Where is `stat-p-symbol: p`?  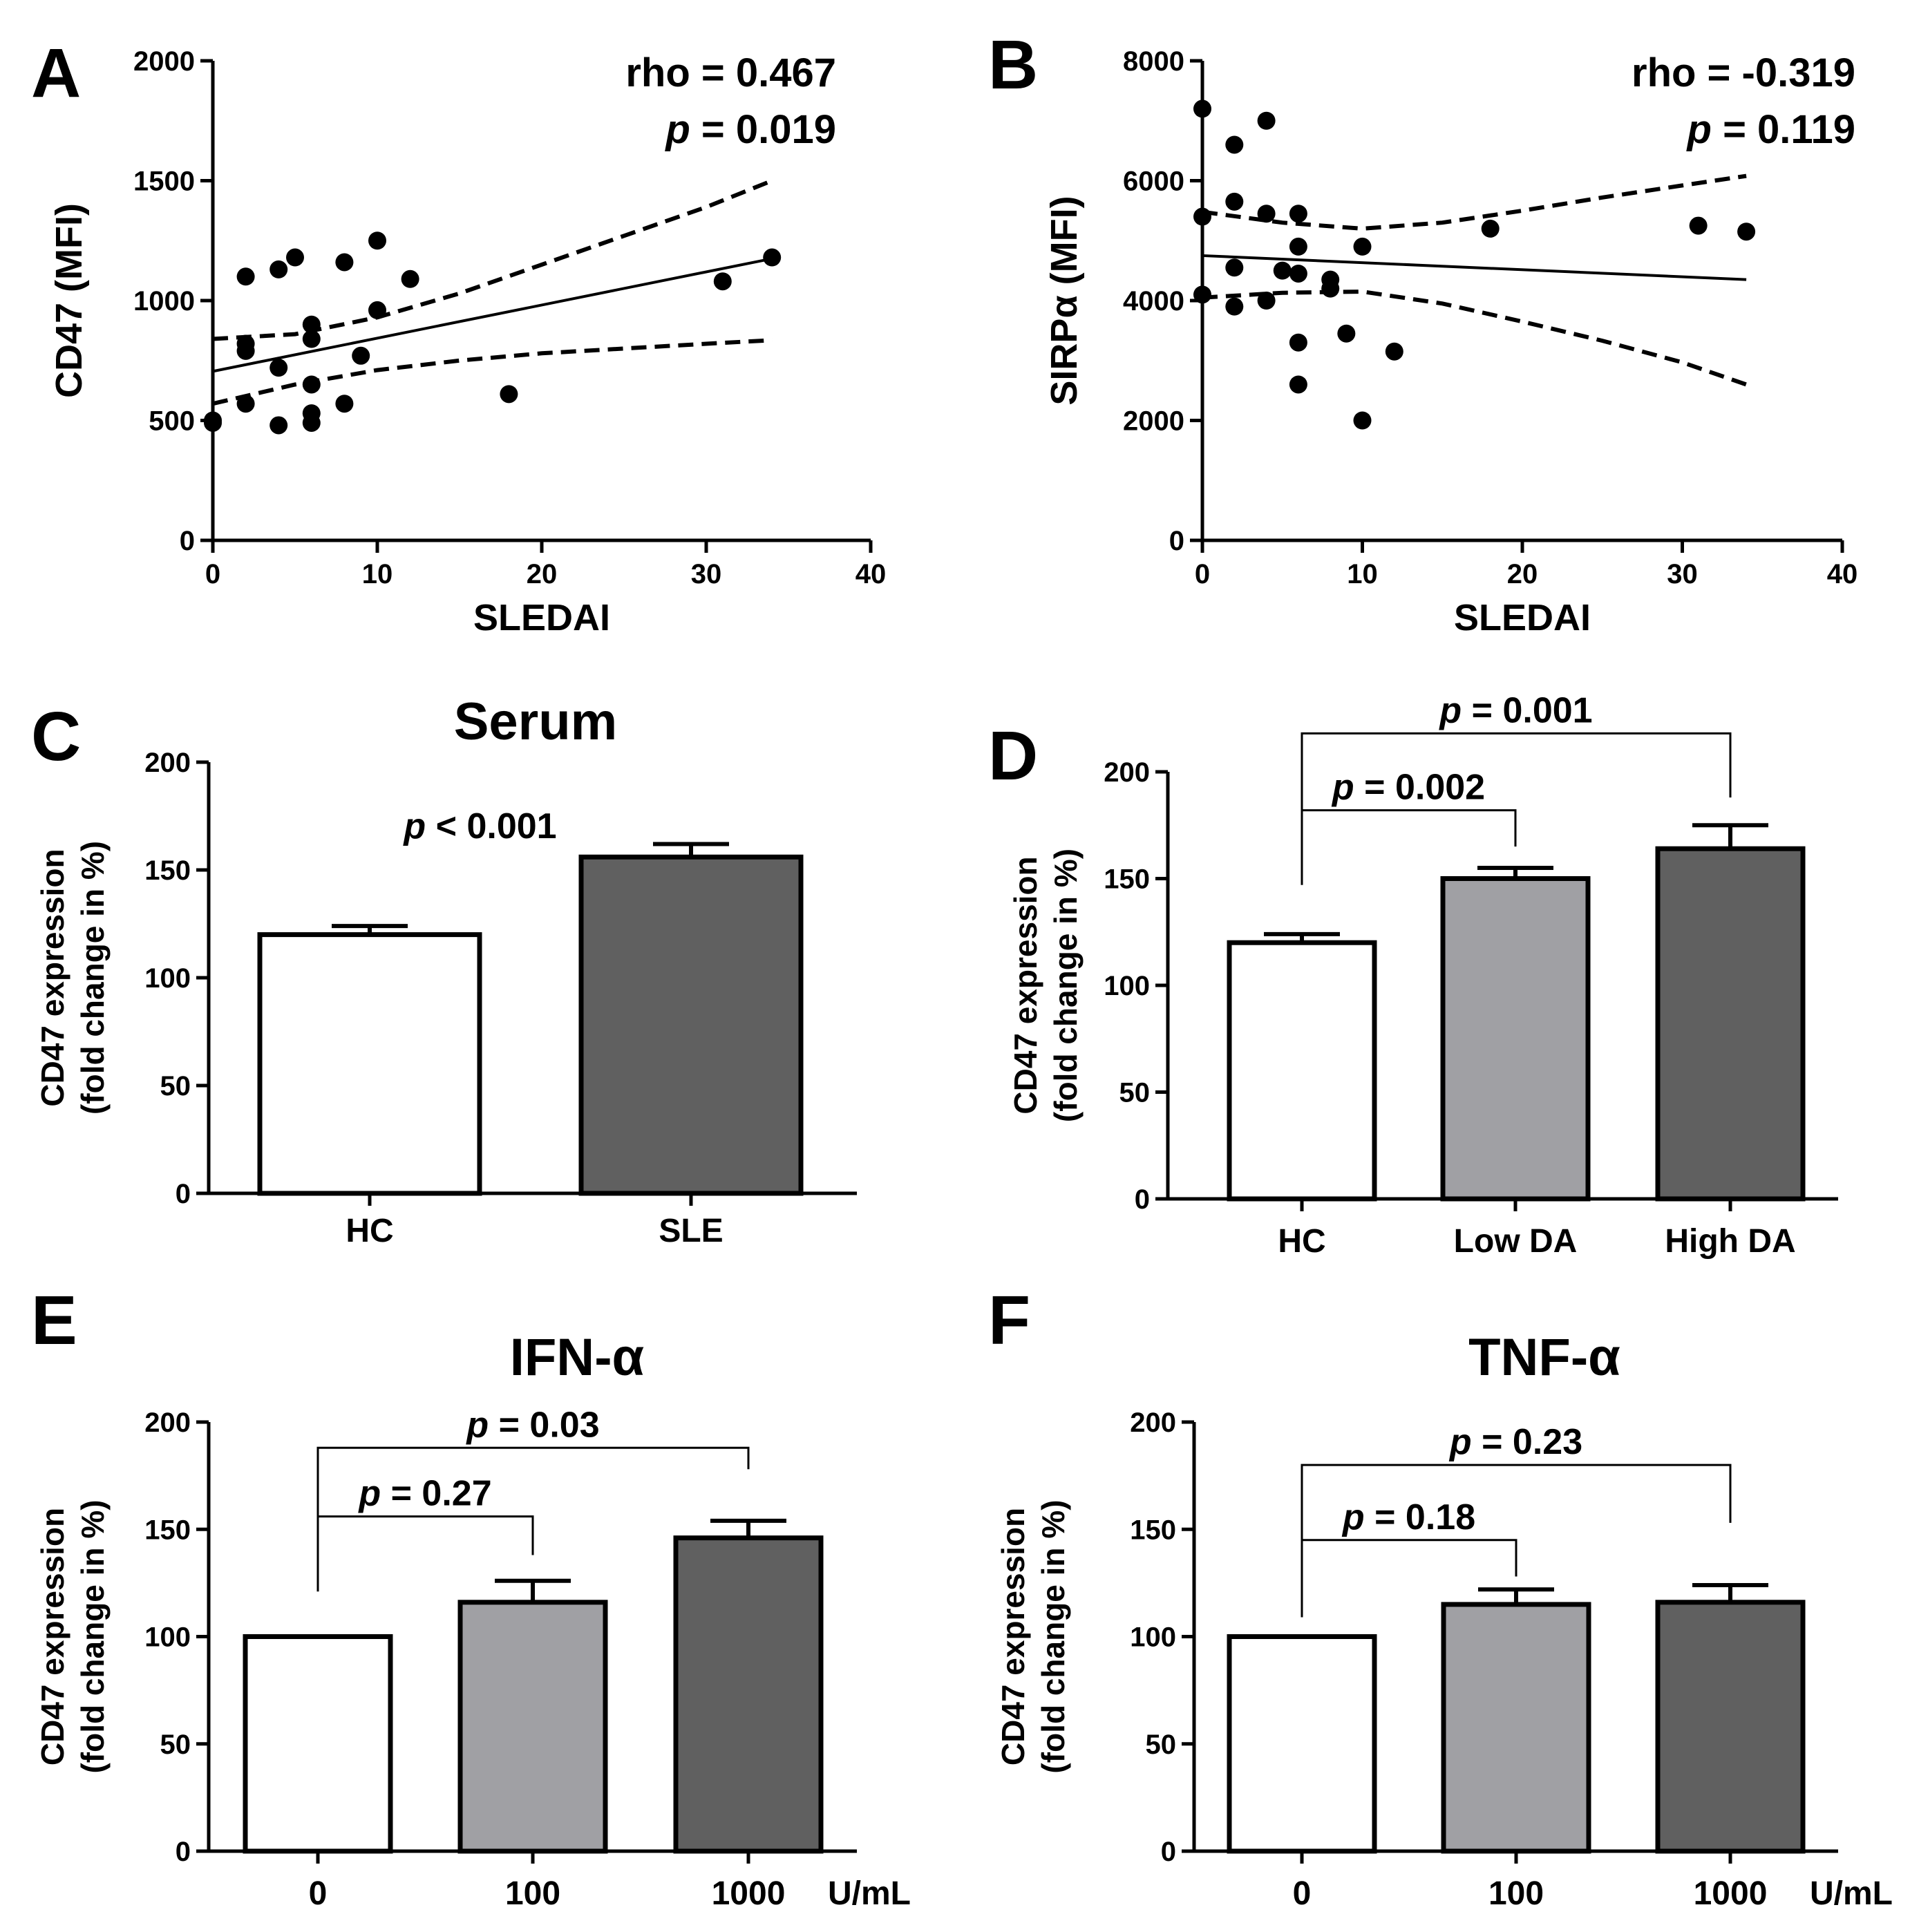 stat-p-symbol: p is located at coordinates (1699, 129).